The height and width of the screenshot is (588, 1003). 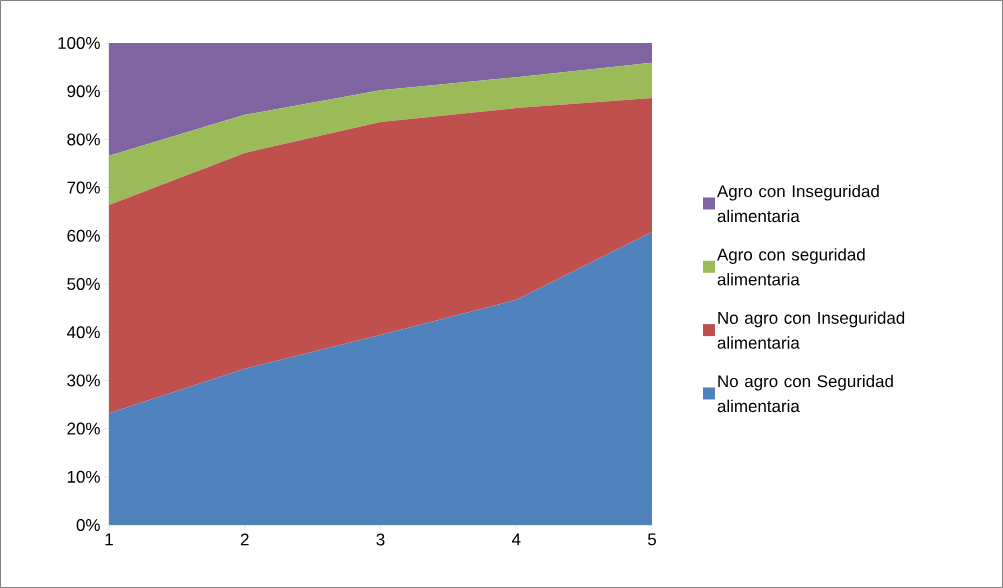 I want to click on x-tick-label: 1, so click(x=109, y=539).